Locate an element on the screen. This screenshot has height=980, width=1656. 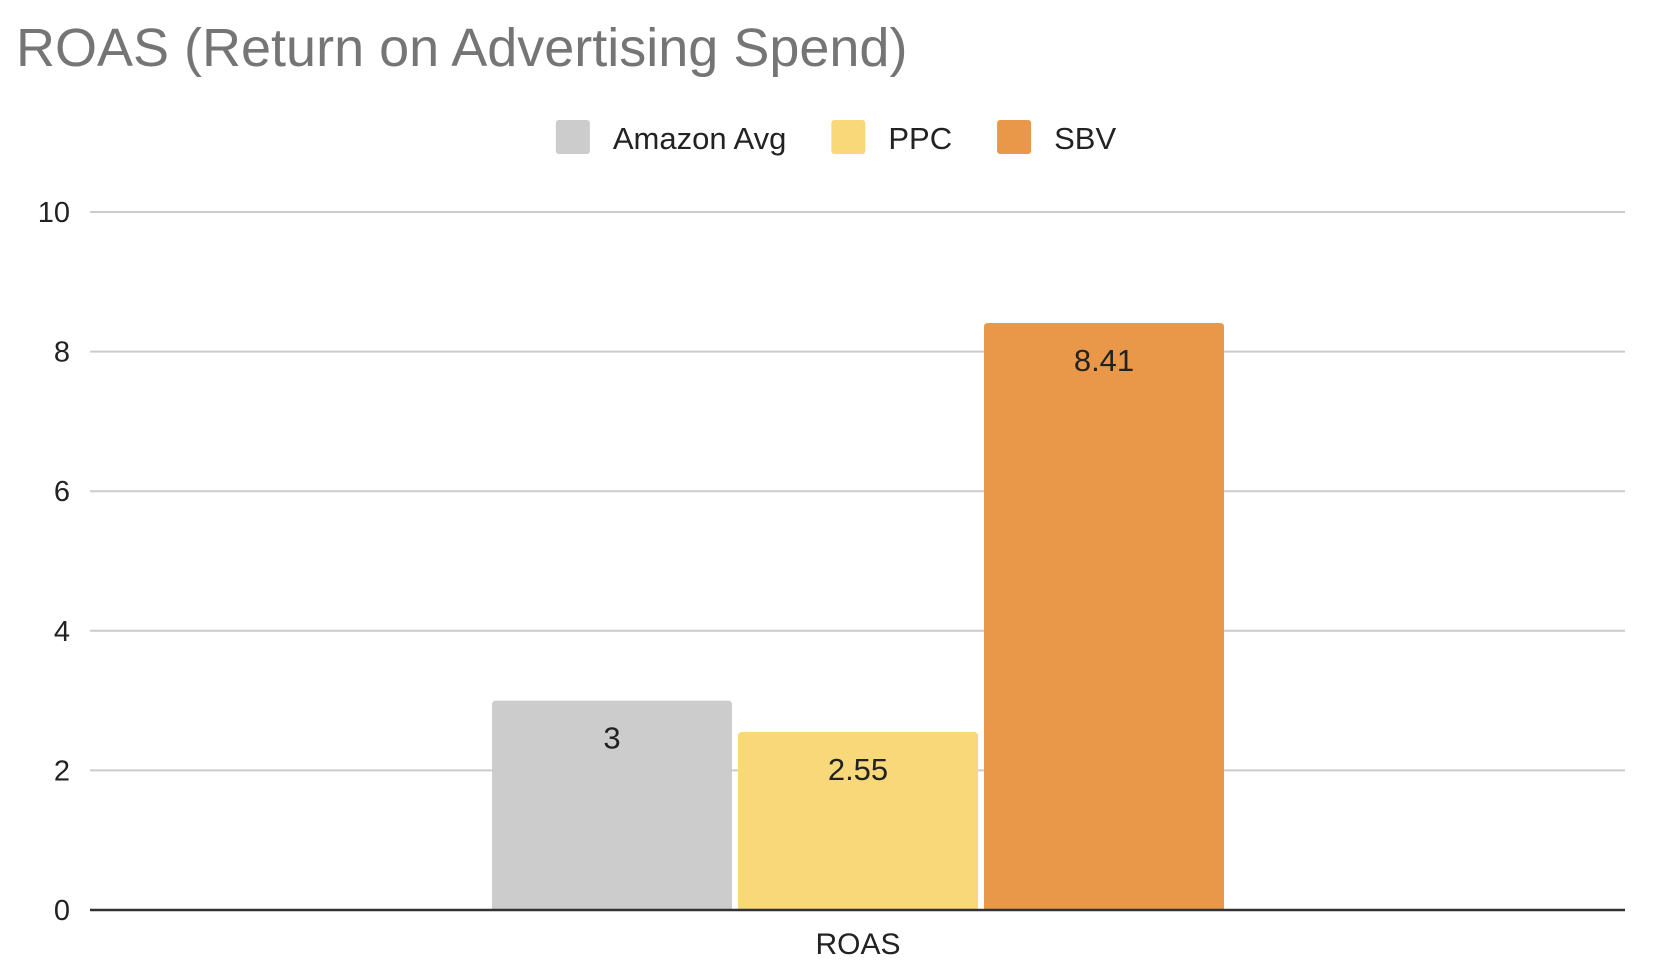
y-tick-label: 6 is located at coordinates (62, 492).